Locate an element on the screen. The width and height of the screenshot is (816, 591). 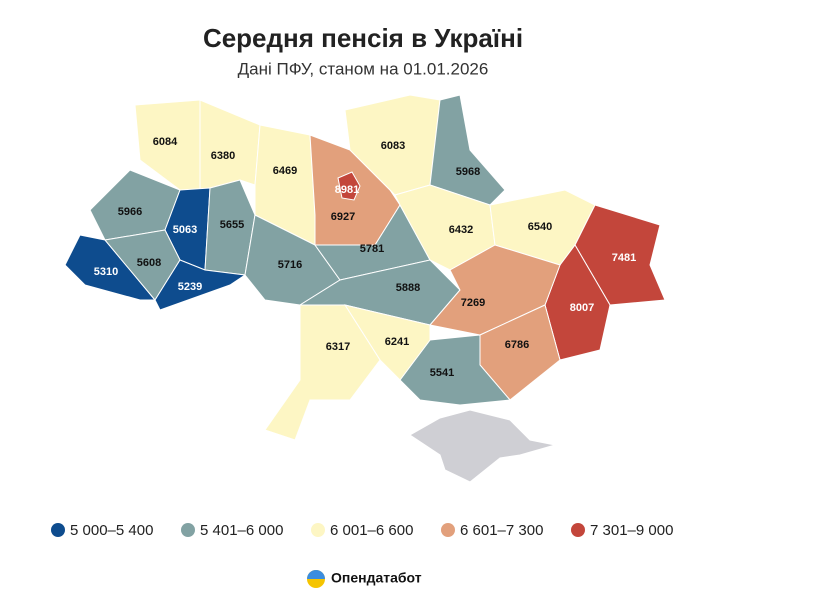
crimea is located at coordinates (482, 446).